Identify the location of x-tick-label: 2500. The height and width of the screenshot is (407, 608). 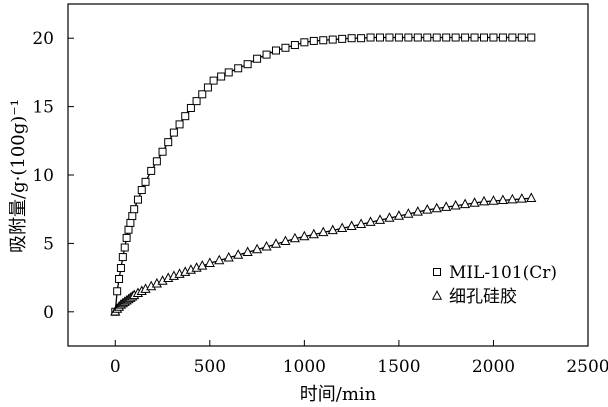
(587, 367).